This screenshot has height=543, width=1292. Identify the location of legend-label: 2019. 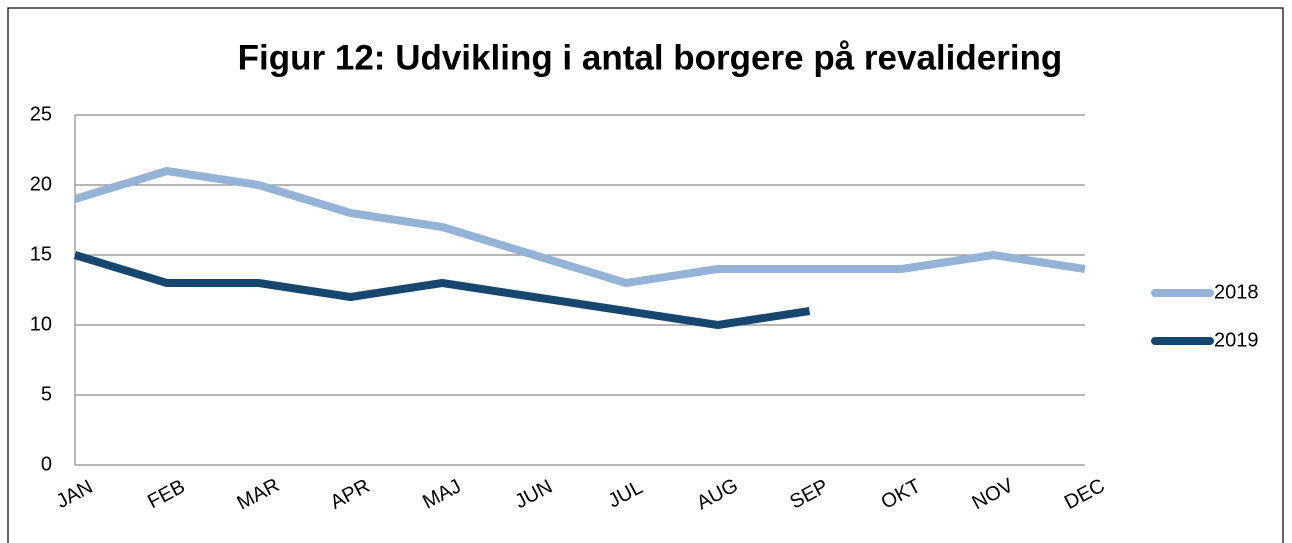
(1236, 340).